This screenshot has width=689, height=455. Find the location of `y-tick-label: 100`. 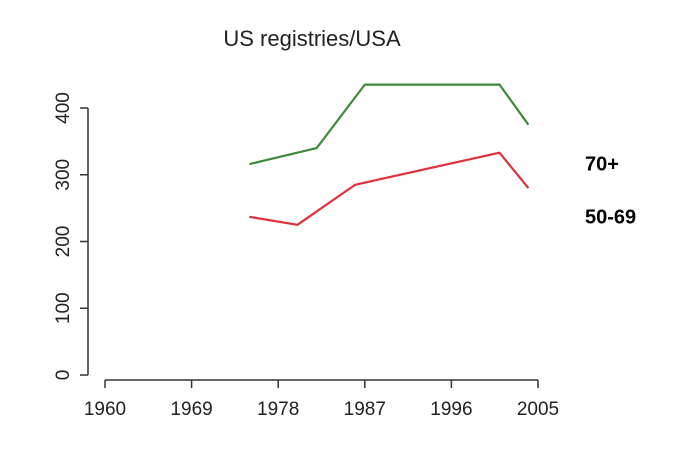

y-tick-label: 100 is located at coordinates (63, 308).